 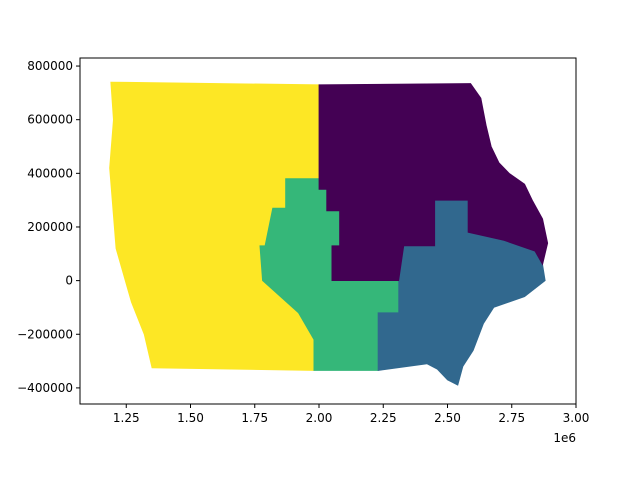 What do you see at coordinates (45, 388) in the screenshot?
I see `y-tick-label: −400000` at bounding box center [45, 388].